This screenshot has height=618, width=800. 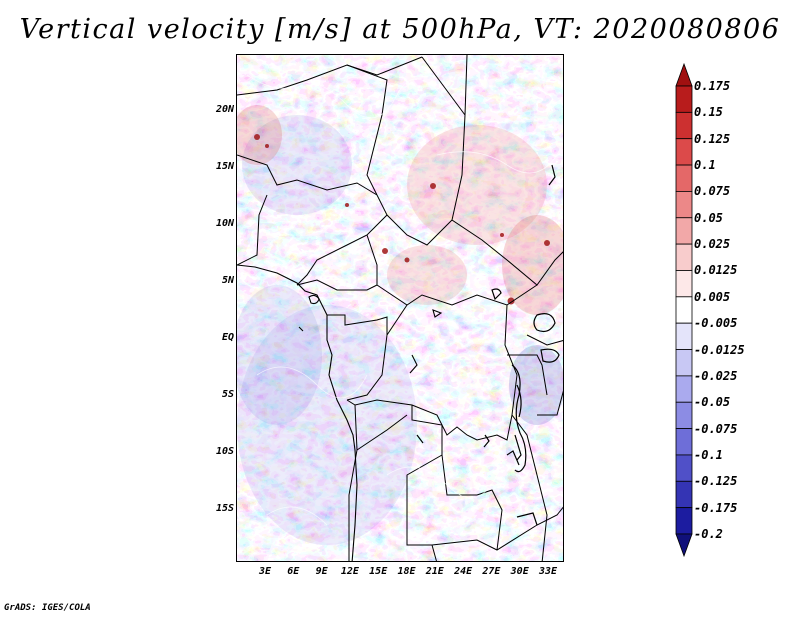 What do you see at coordinates (224, 508) in the screenshot?
I see `lat-label: 15S` at bounding box center [224, 508].